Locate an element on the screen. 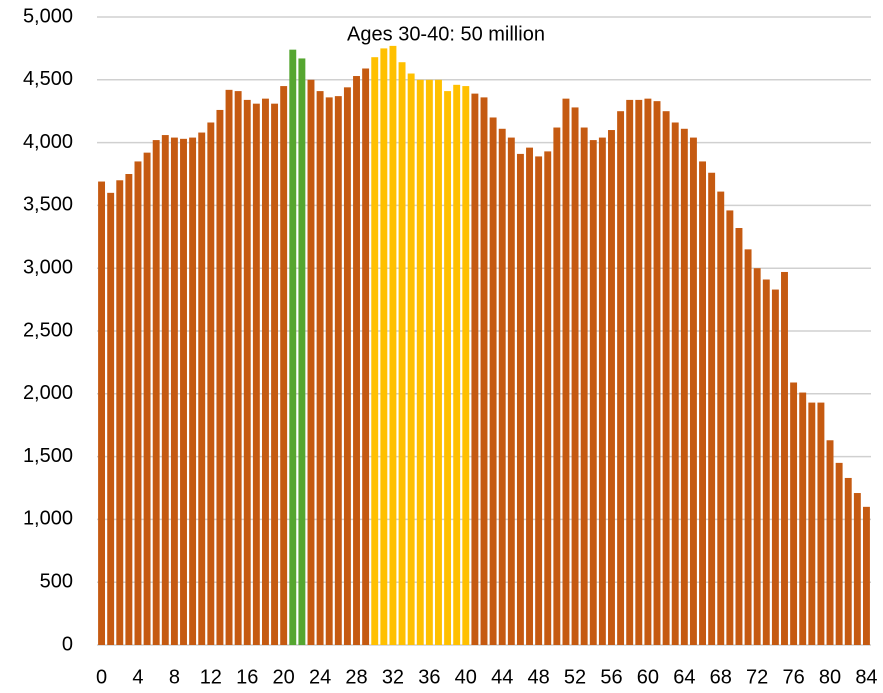 The image size is (883, 693). annotation: Ages 30-40: 50 million is located at coordinates (446, 34).